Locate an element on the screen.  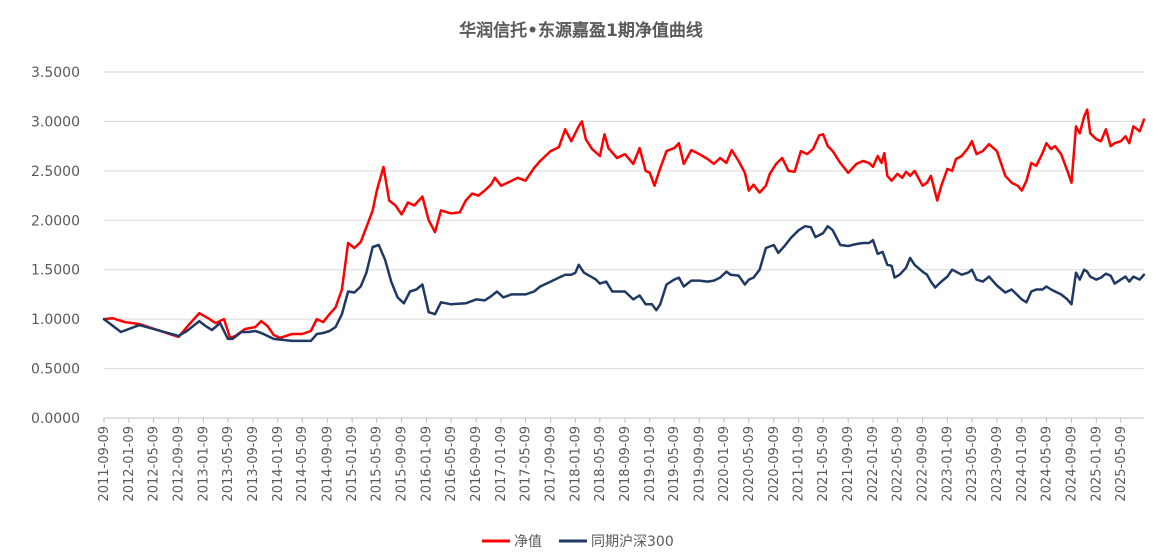
x-tick-label: 2018-01-09 is located at coordinates (575, 464).